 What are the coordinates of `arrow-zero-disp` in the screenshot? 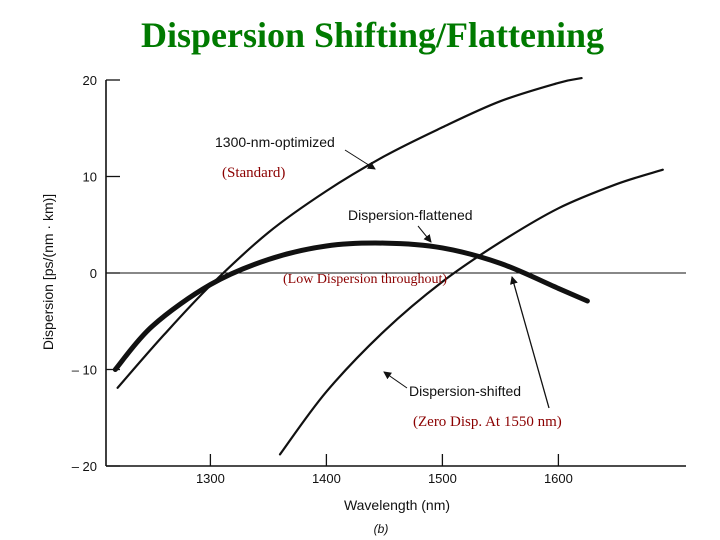 It's located at (530, 342).